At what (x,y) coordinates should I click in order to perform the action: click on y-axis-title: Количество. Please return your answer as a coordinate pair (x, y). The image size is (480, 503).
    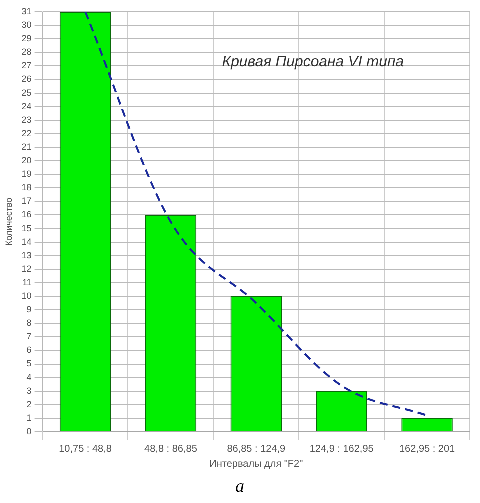
    Looking at the image, I should click on (9, 222).